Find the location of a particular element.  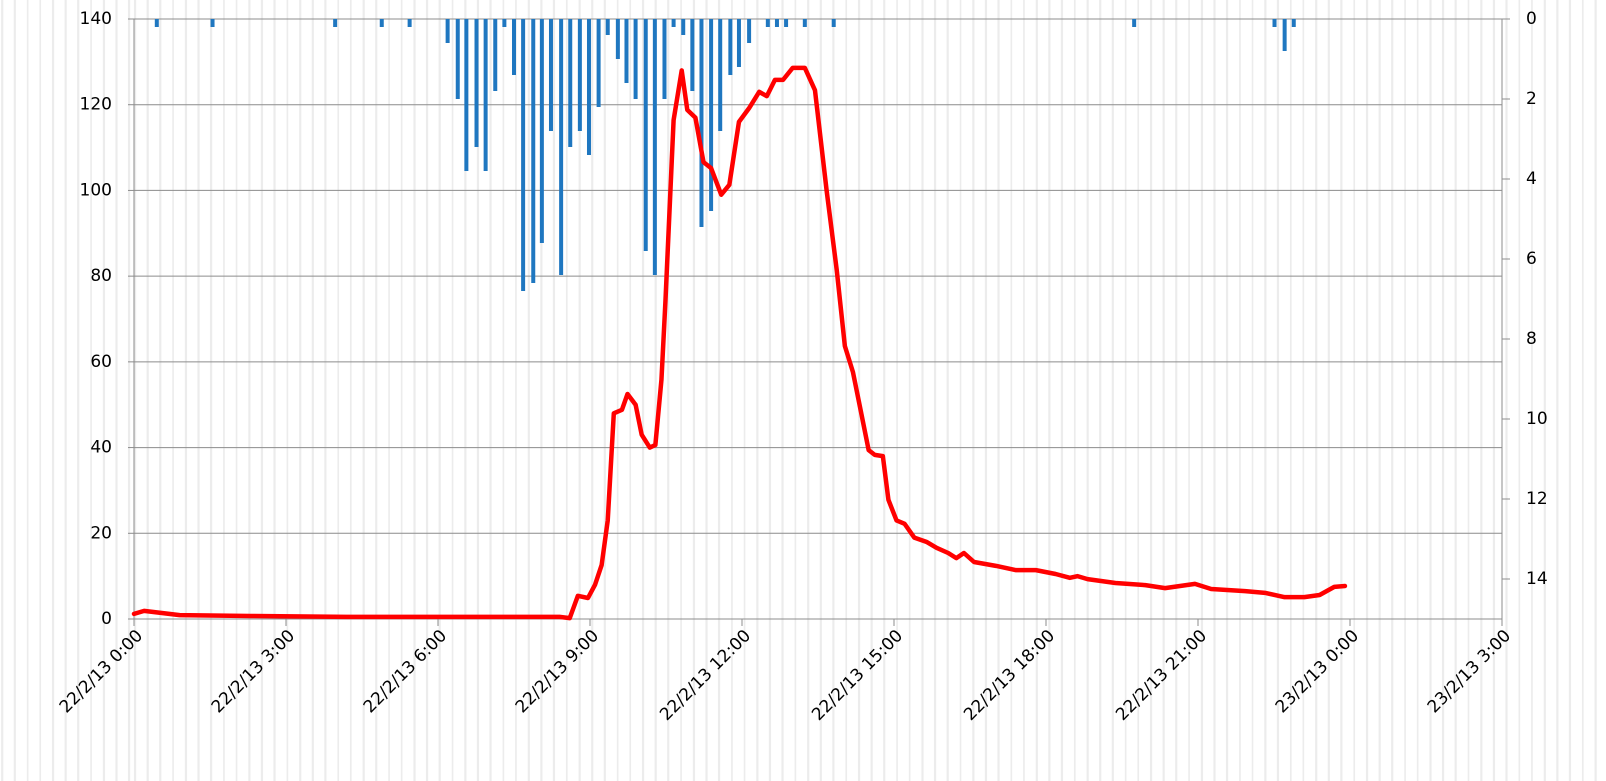

x-tick-label: 22/2/13 0:00 is located at coordinates (101, 671).